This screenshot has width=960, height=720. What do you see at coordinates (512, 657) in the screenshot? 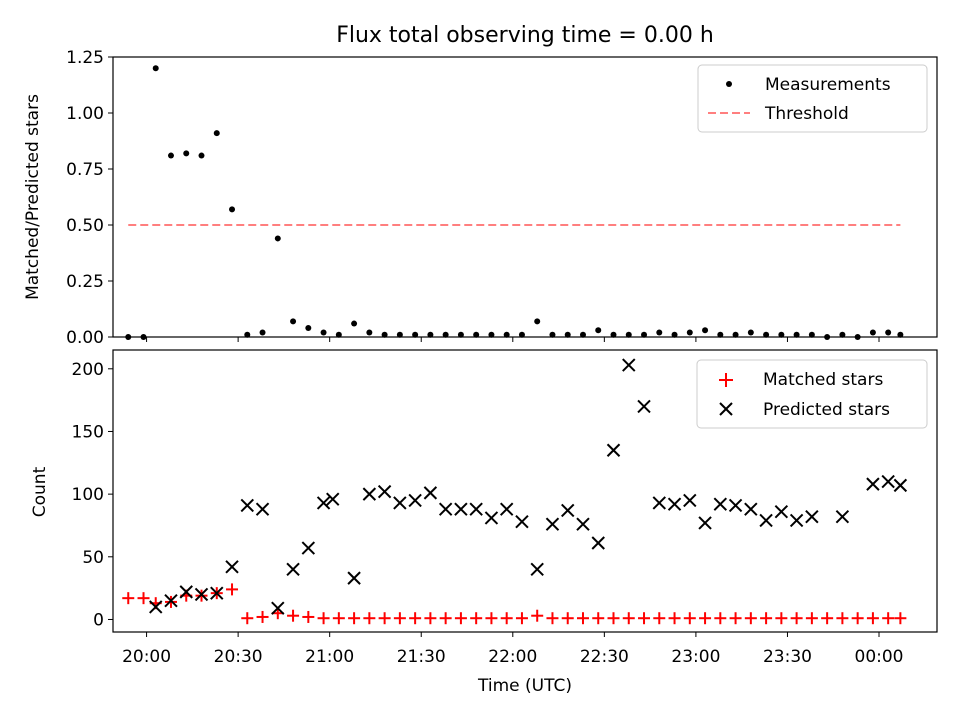
I see `bottom-x-tick-label: 22:00` at bounding box center [512, 657].